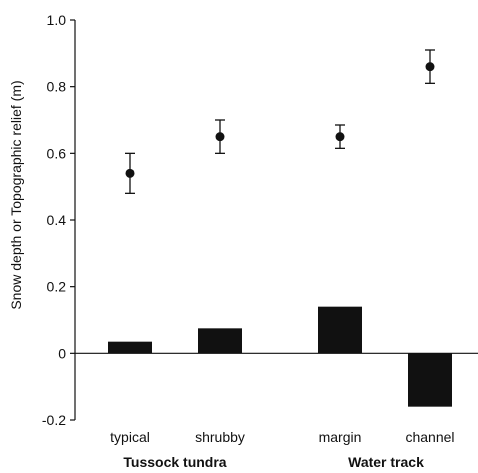 The height and width of the screenshot is (473, 478). What do you see at coordinates (174, 462) in the screenshot?
I see `group-label: Tussock tundra` at bounding box center [174, 462].